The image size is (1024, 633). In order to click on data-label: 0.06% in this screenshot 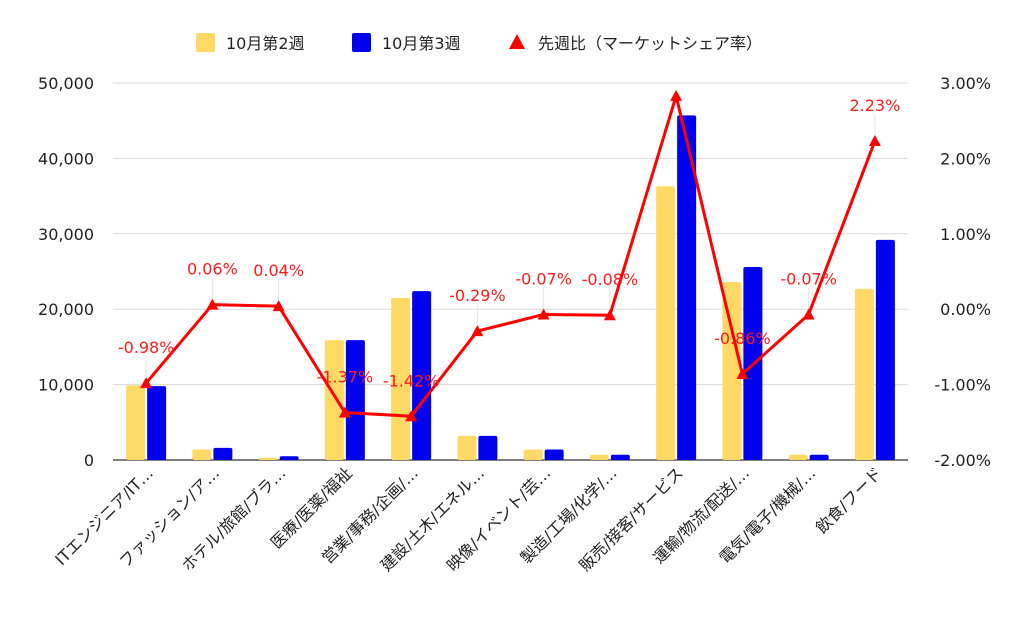, I will do `click(212, 269)`.